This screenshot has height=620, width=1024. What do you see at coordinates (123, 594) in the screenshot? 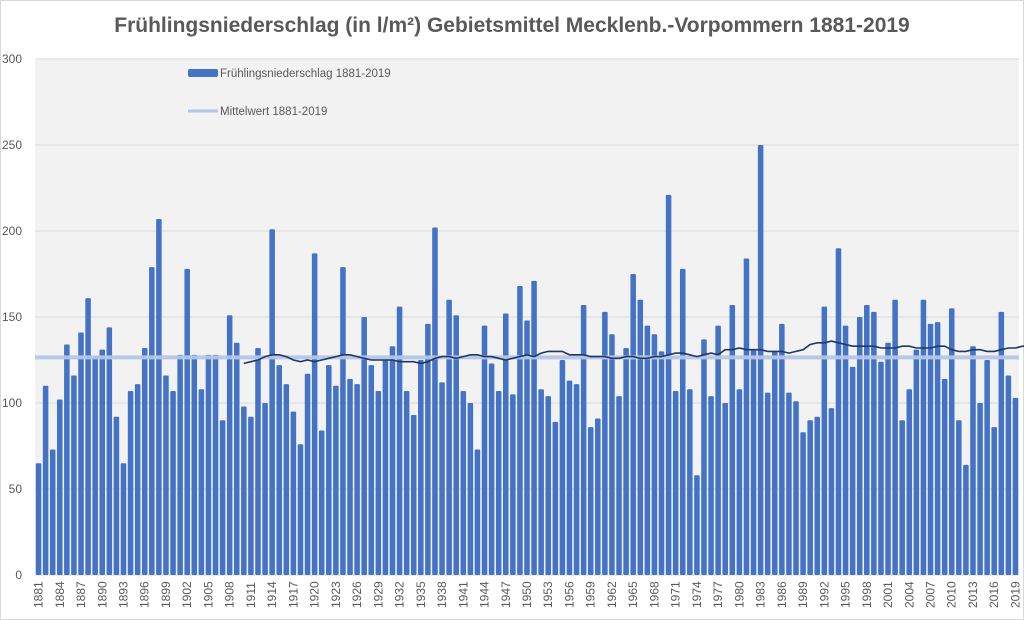
I see `x-tick-label: 1893` at bounding box center [123, 594].